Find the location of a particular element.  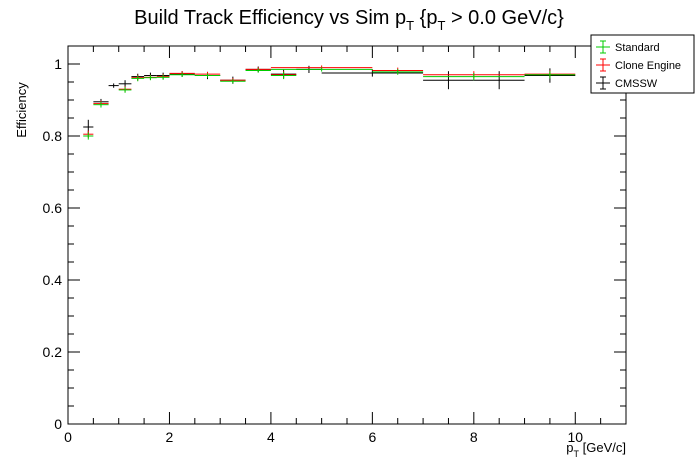

y-tick-label: 1 is located at coordinates (58, 64).